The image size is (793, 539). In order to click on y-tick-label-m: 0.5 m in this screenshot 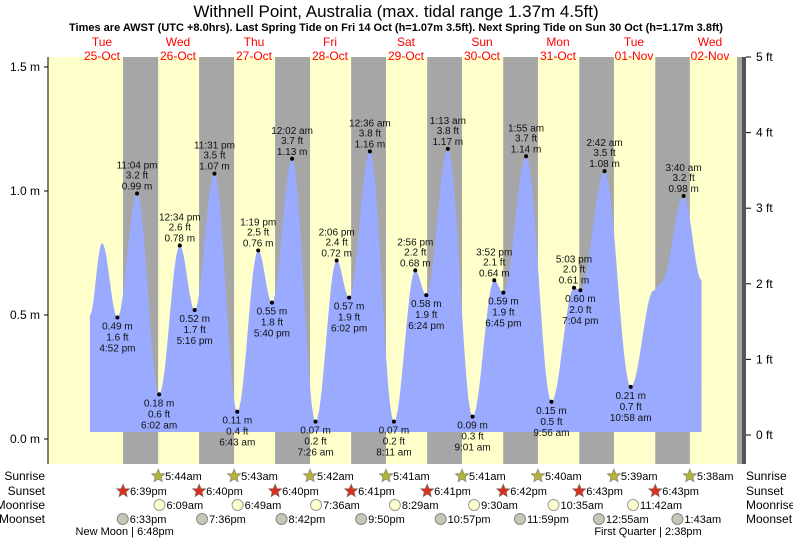, I will do `click(25, 315)`.